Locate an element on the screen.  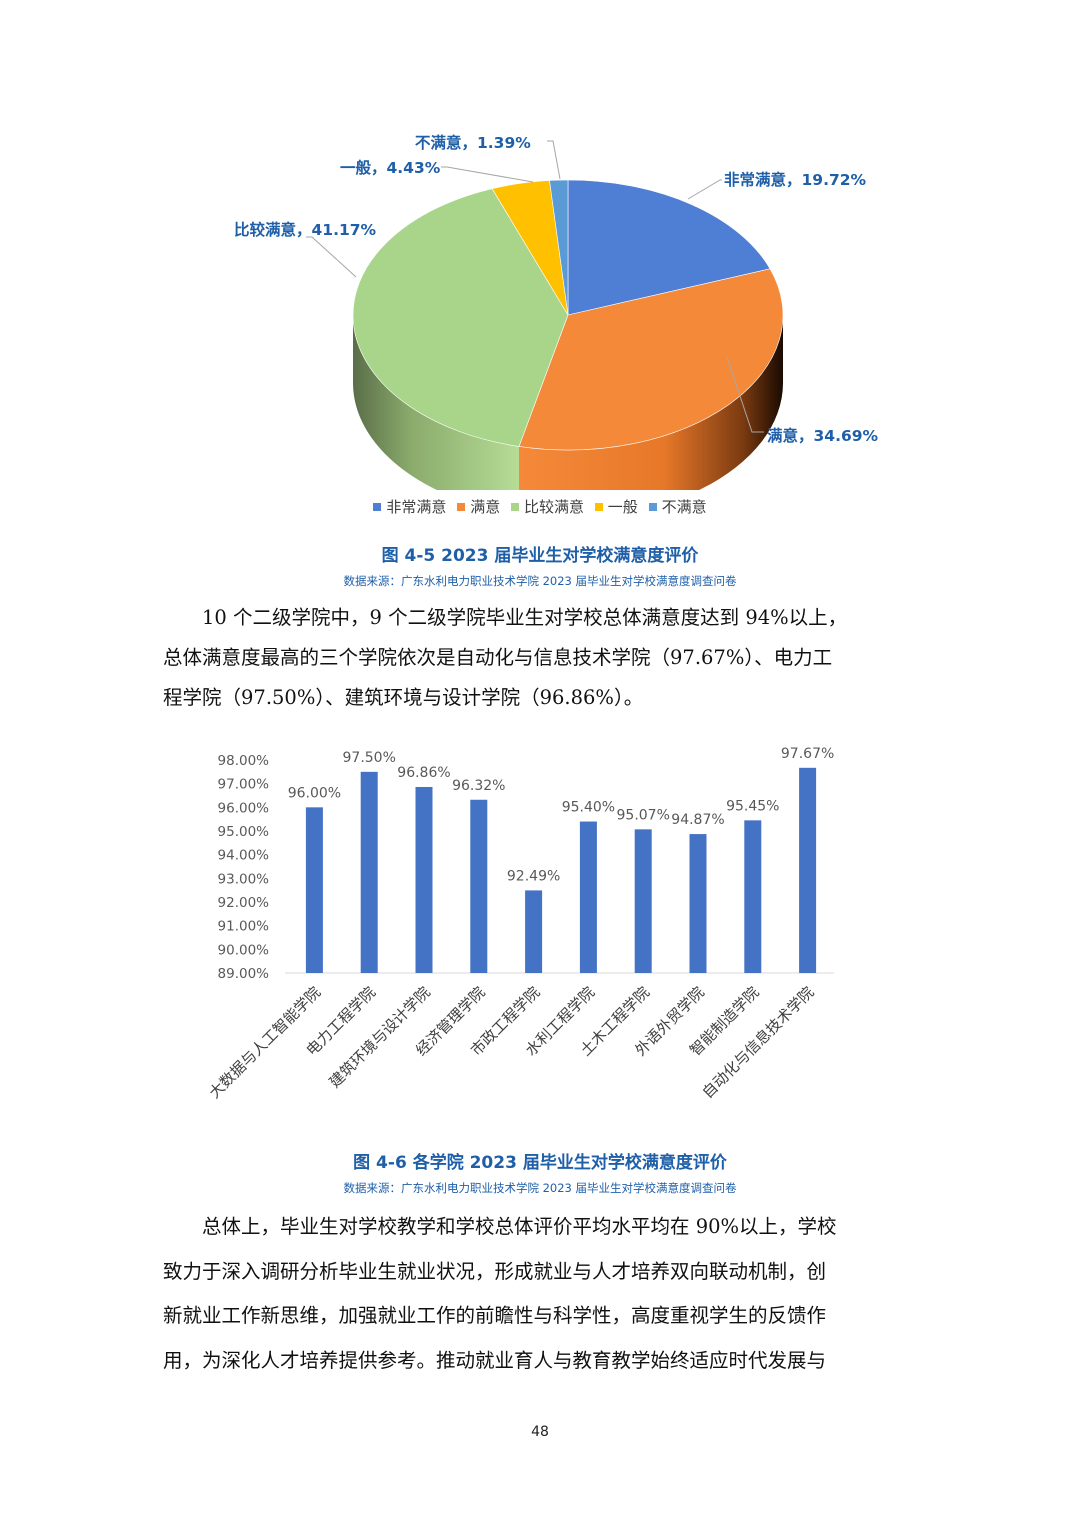
pie-slice-feichang-manyi is located at coordinates (669, 247).